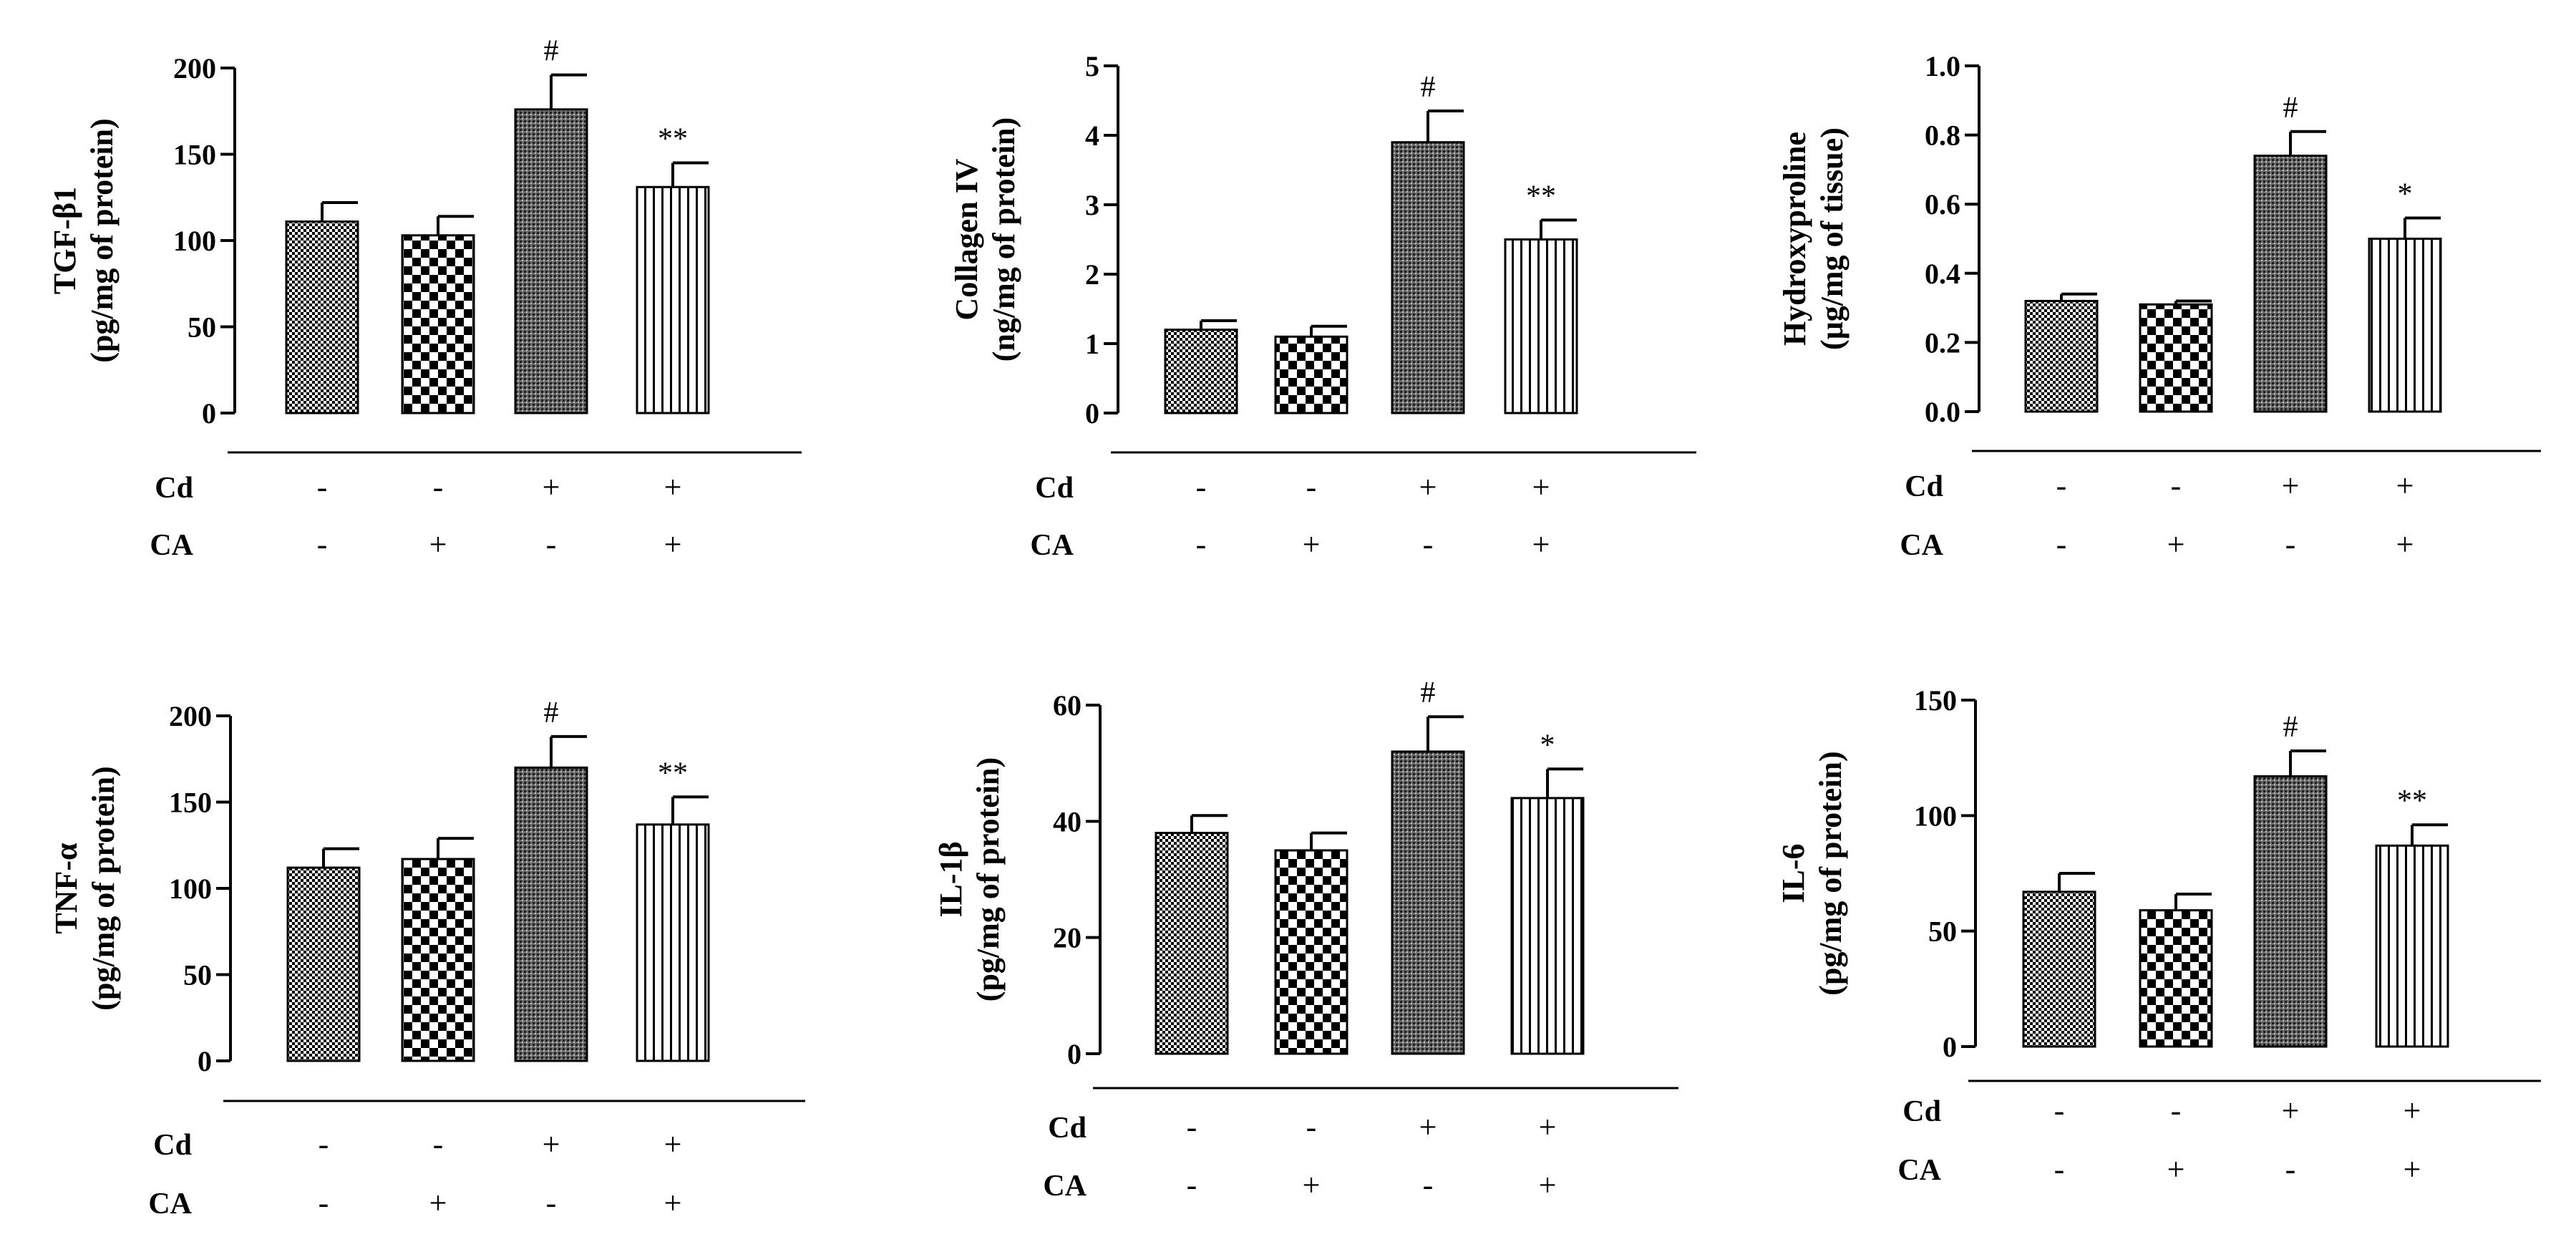 The height and width of the screenshot is (1247, 2576). Describe the element at coordinates (1092, 66) in the screenshot. I see `y-tick-label: 5` at that location.